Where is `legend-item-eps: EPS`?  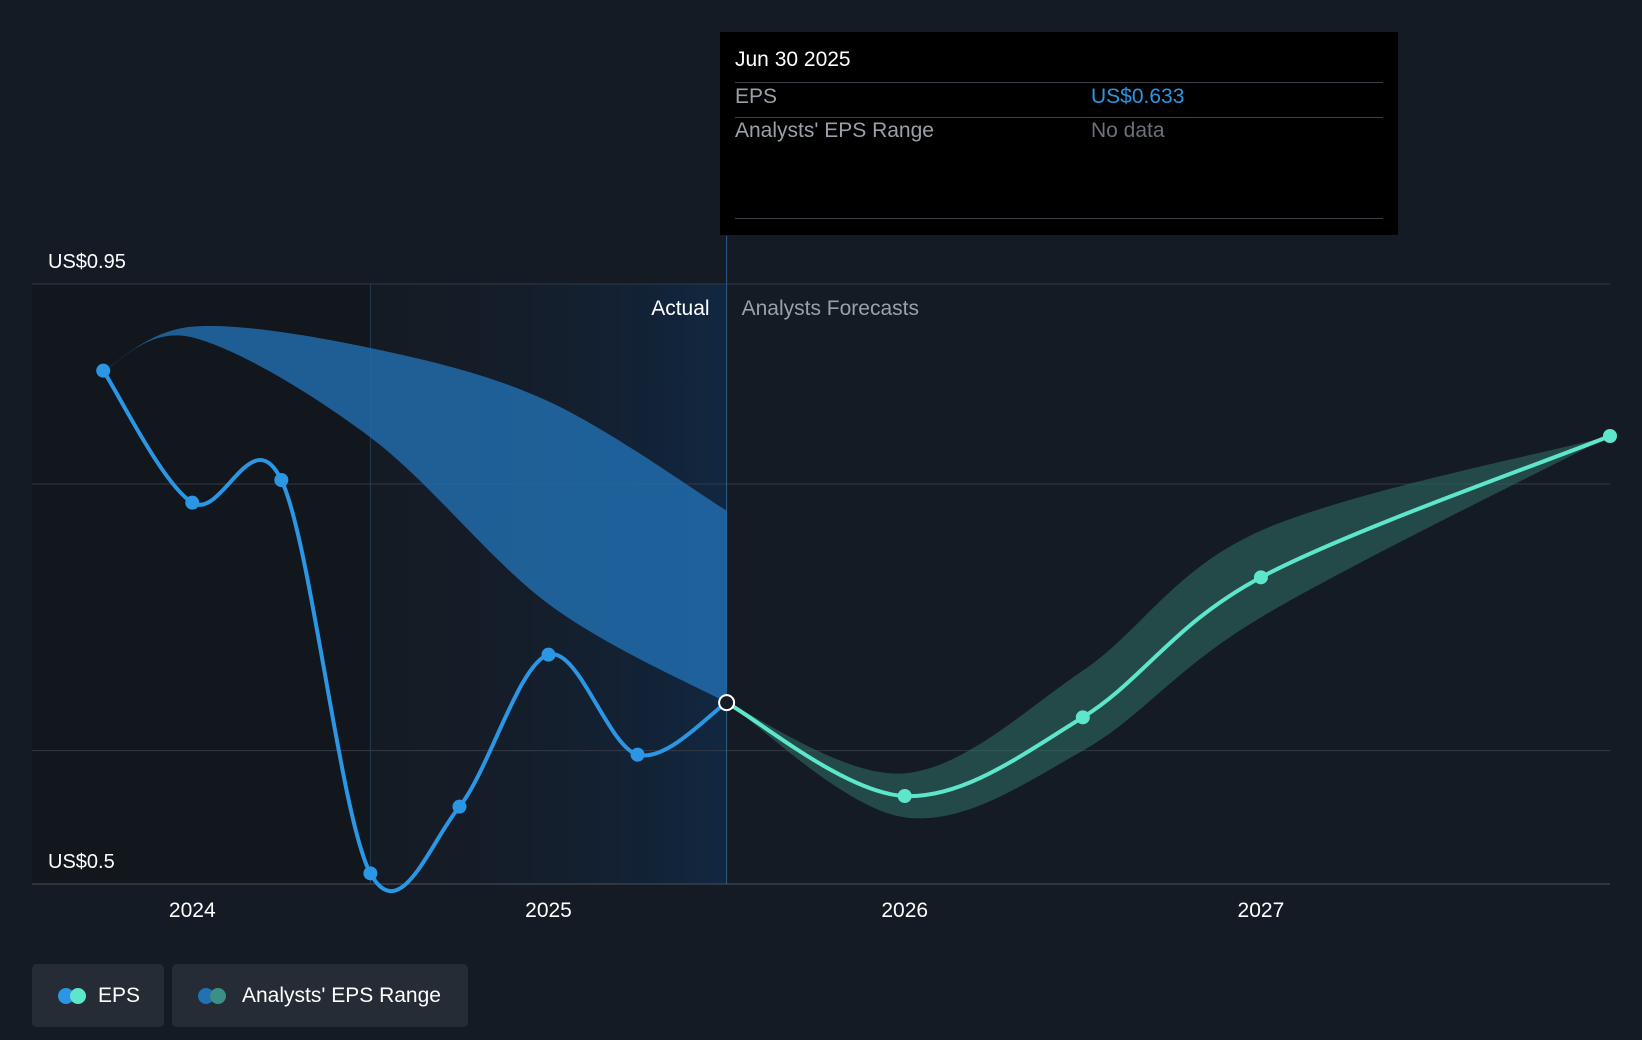
legend-item-eps: EPS is located at coordinates (98, 995).